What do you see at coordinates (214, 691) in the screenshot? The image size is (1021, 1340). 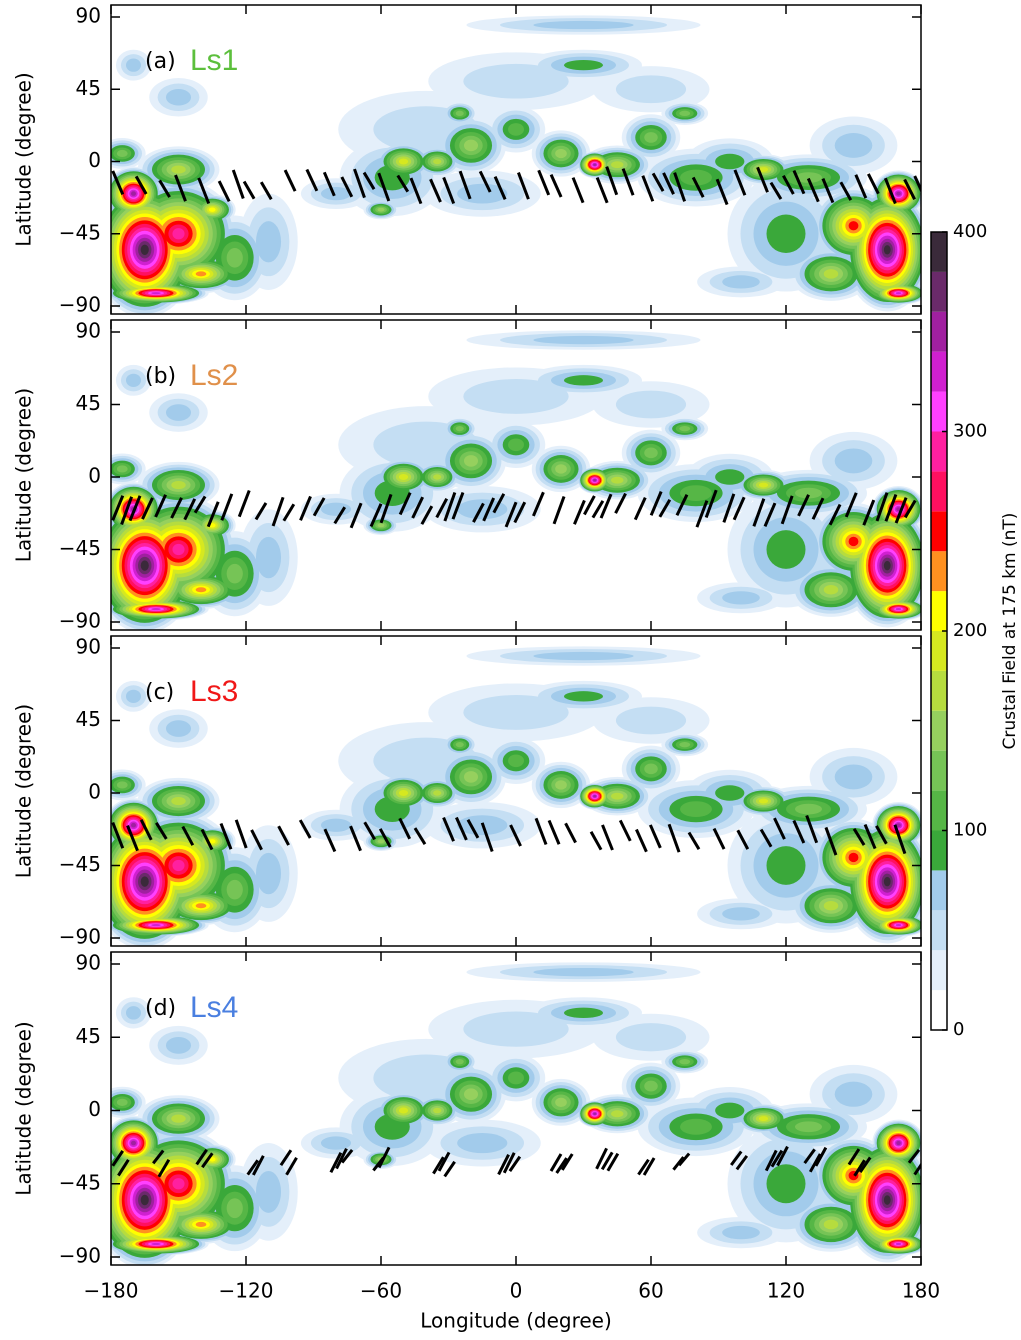 I see `panel-title: Ls3` at bounding box center [214, 691].